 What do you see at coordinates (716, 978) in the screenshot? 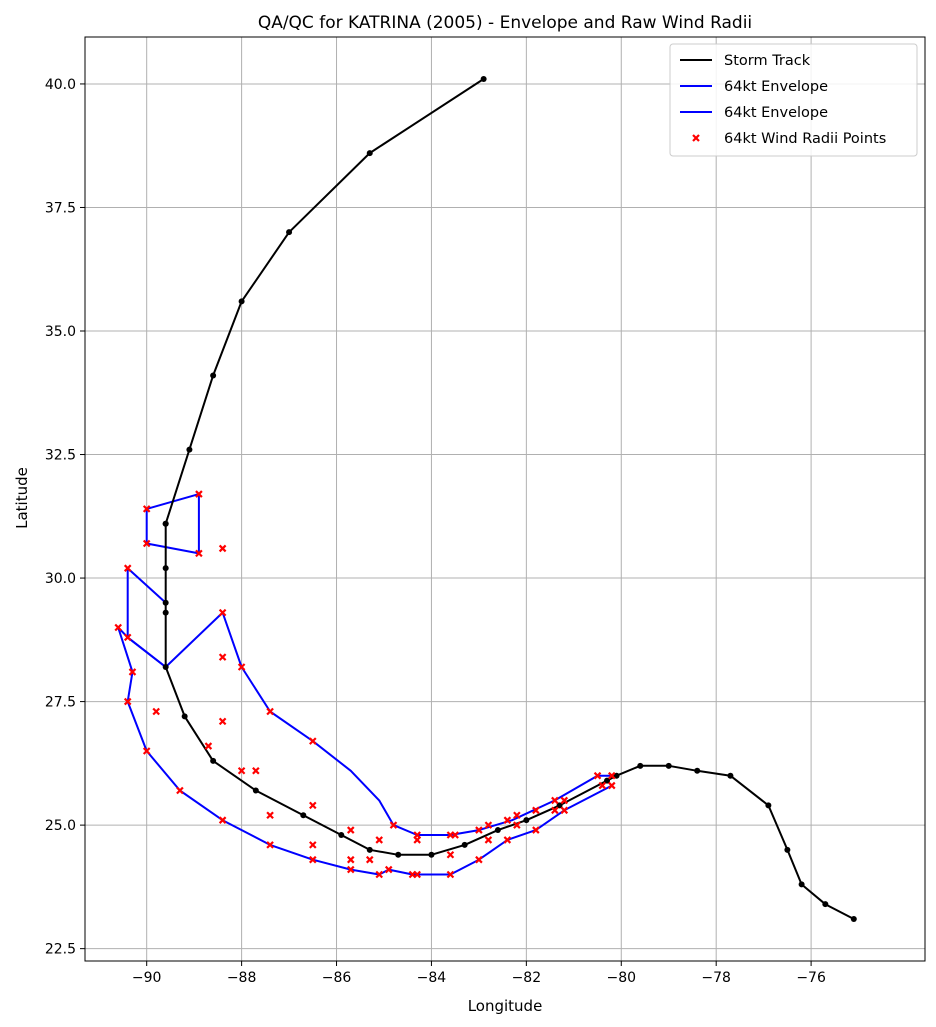
I see `x-tick-label: −78` at bounding box center [716, 978].